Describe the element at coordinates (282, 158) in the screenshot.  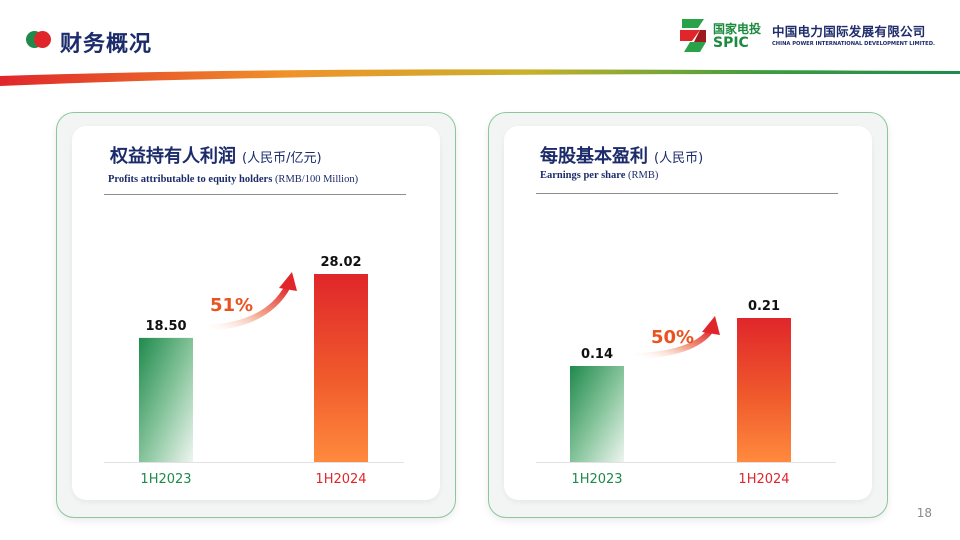
I see `profit-title-unit: (人民币/亿元)` at that location.